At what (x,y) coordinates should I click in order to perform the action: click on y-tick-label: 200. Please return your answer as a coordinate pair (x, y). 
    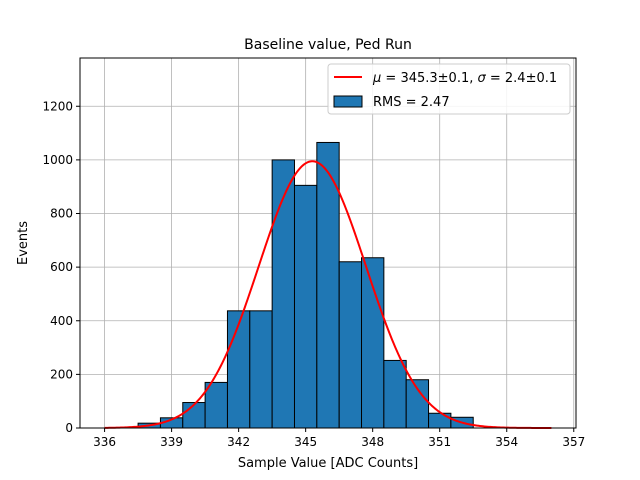
    Looking at the image, I should click on (61, 374).